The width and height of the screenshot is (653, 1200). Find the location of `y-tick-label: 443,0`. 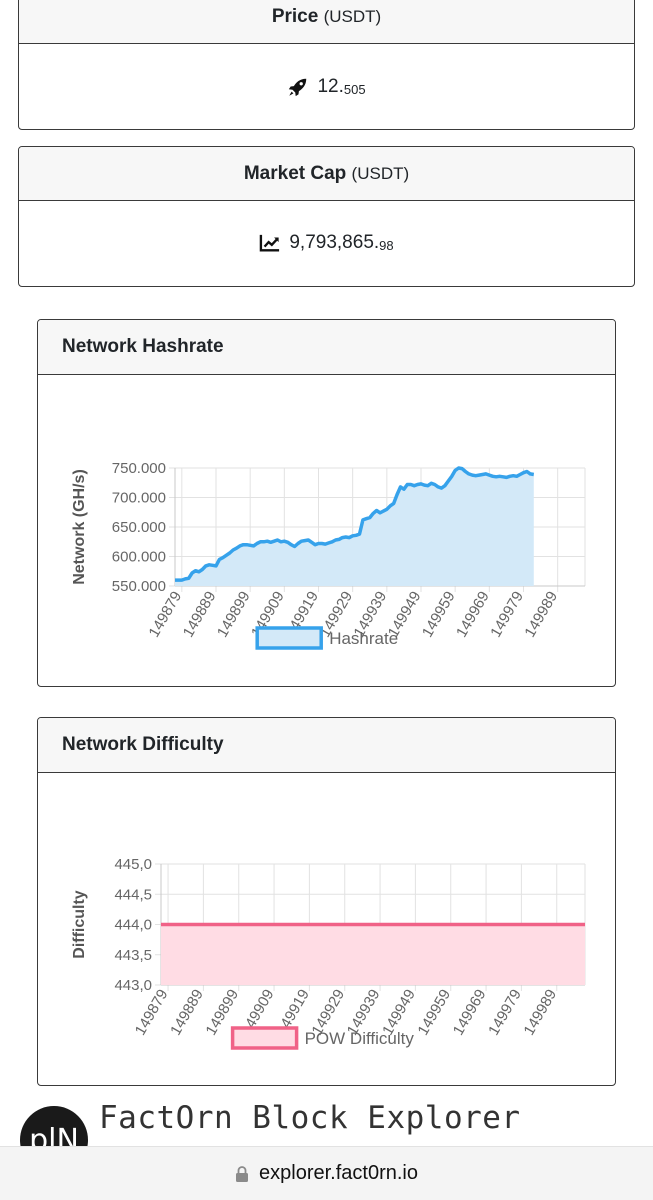

y-tick-label: 443,0 is located at coordinates (133, 985).